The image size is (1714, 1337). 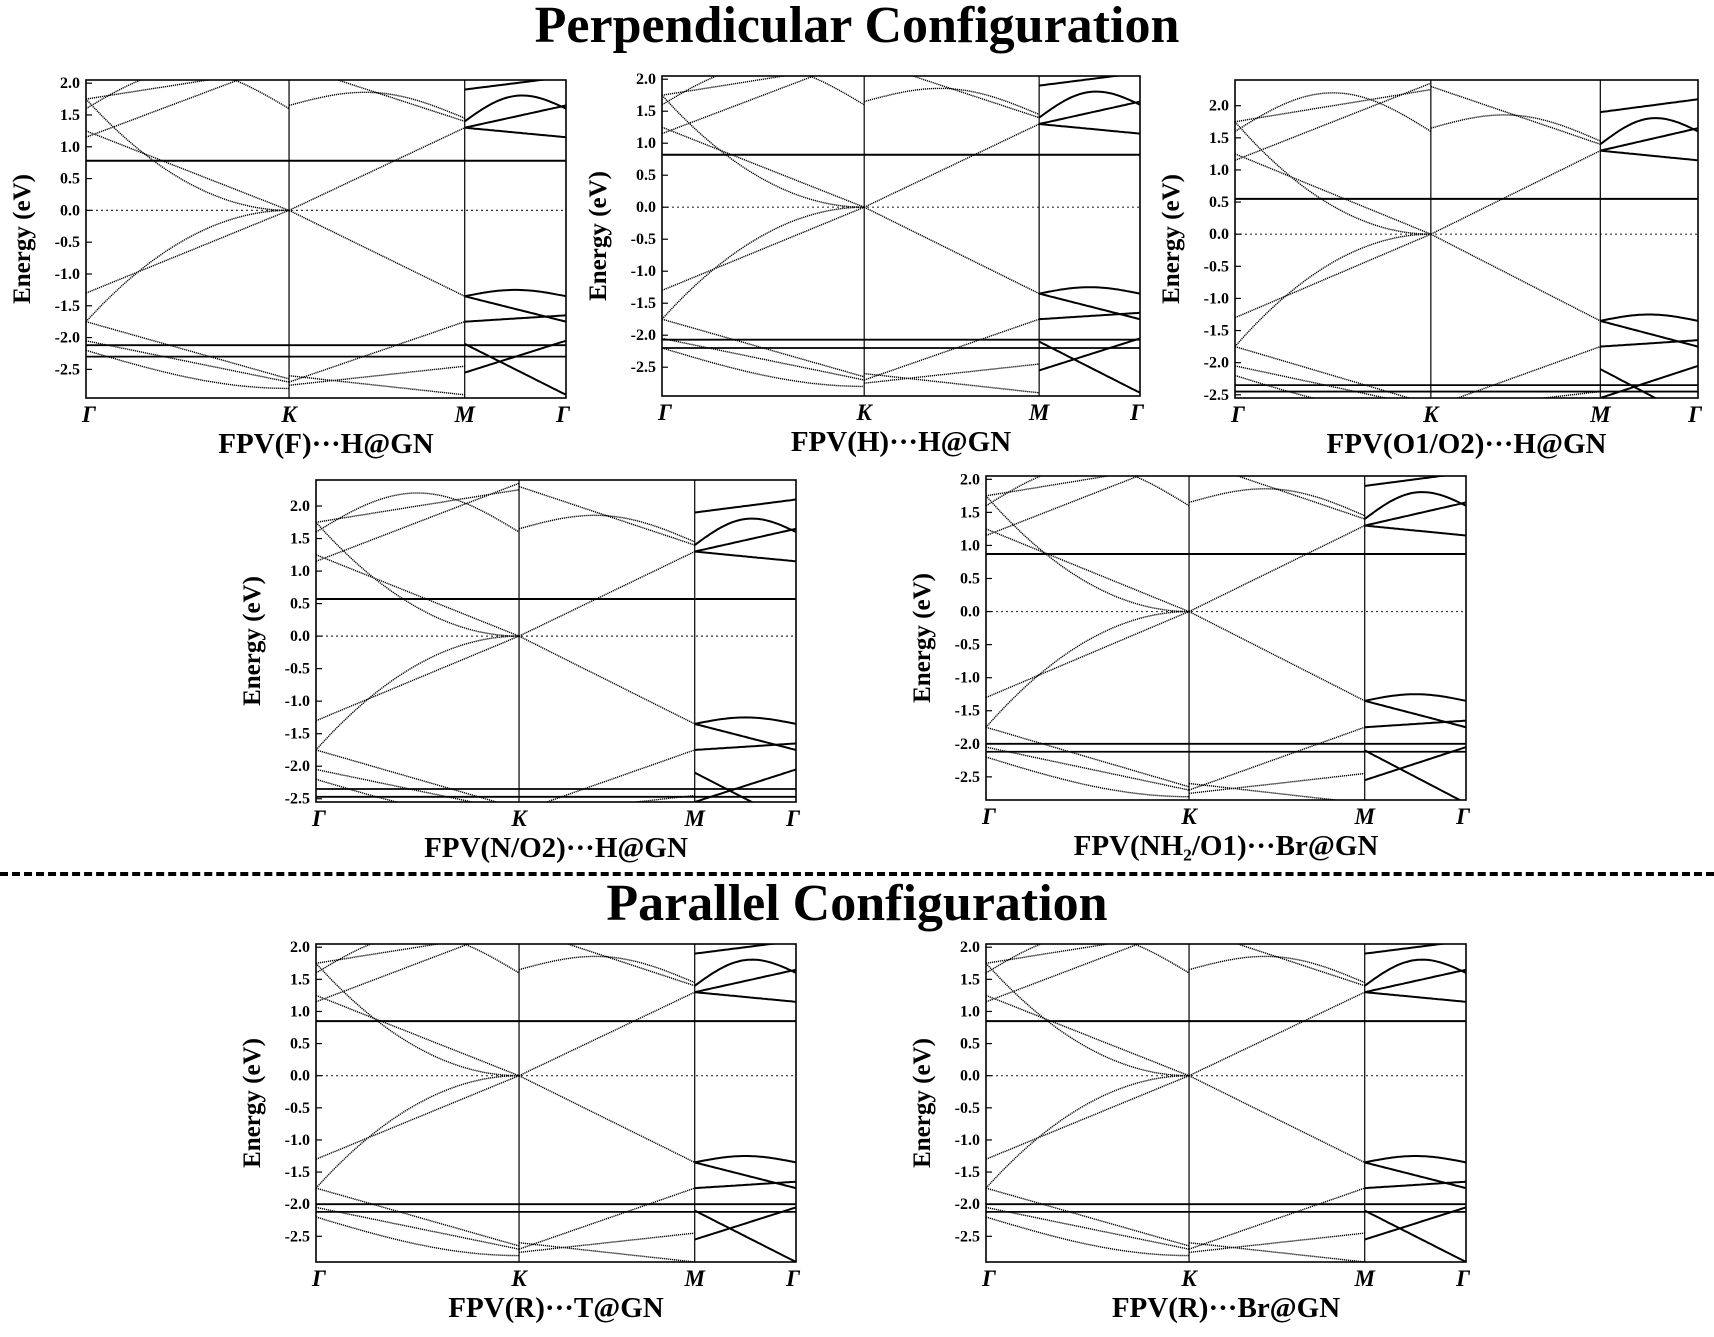 I want to click on parallel-title: Parallel Configuration, so click(x=857, y=903).